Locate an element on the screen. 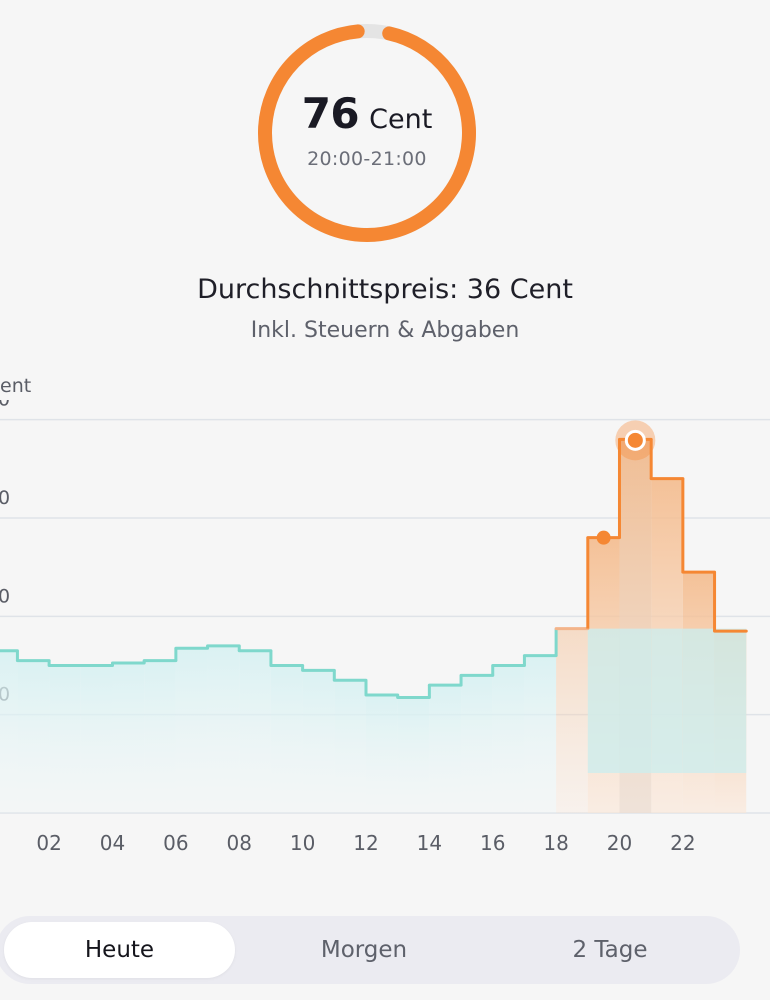 The width and height of the screenshot is (770, 1000). current-time-range: 20:00-21:00 is located at coordinates (367, 158).